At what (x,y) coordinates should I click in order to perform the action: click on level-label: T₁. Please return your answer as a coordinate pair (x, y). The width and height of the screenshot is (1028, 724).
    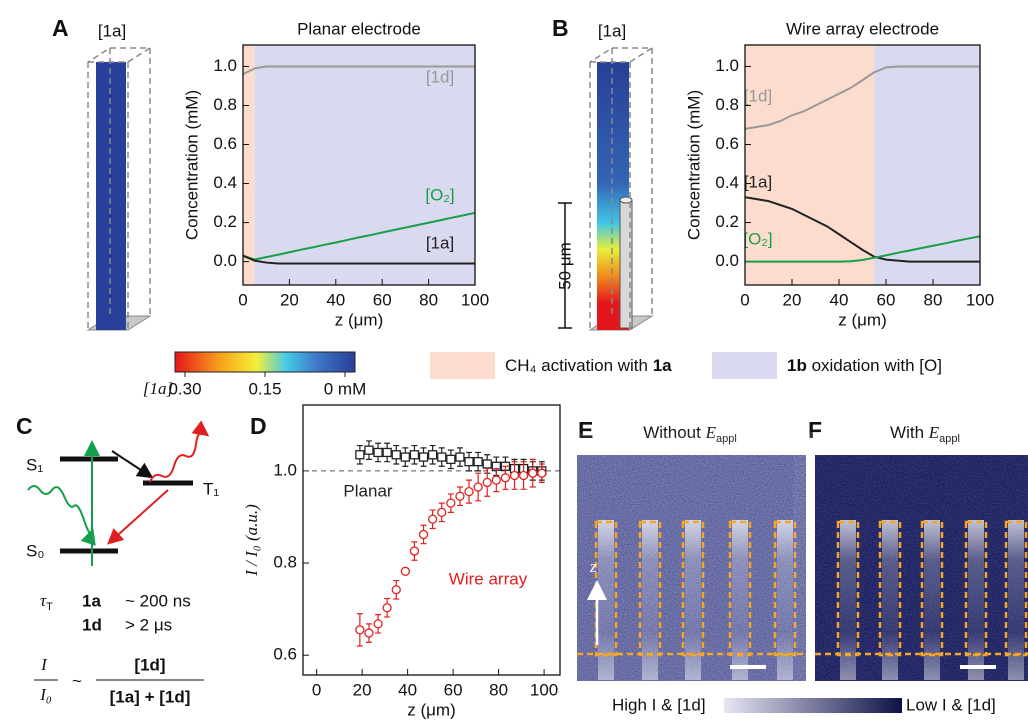
    Looking at the image, I should click on (211, 488).